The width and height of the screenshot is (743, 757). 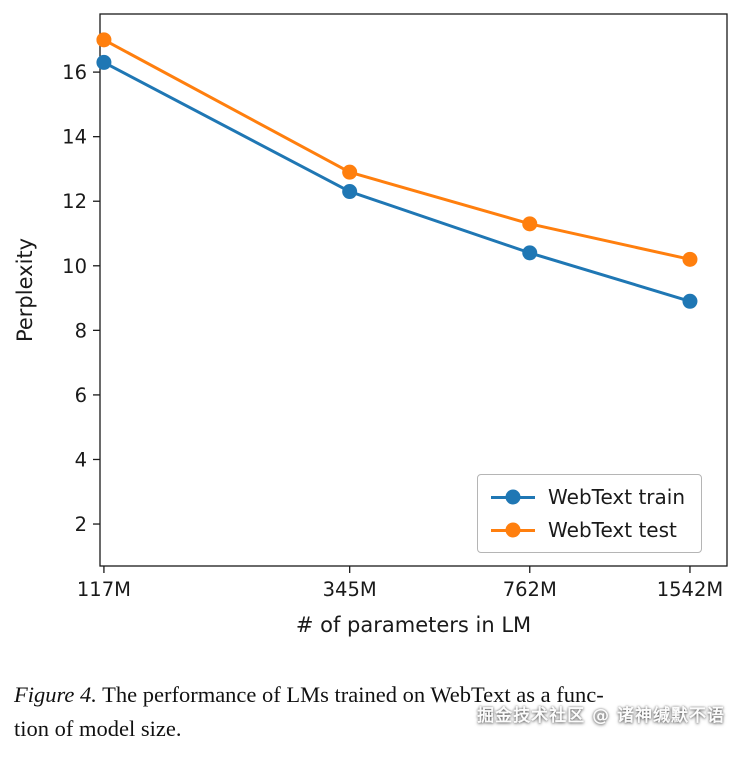 What do you see at coordinates (601, 716) in the screenshot?
I see `watermark-text: 掘金技术社区 @ 诸神缄默不语` at bounding box center [601, 716].